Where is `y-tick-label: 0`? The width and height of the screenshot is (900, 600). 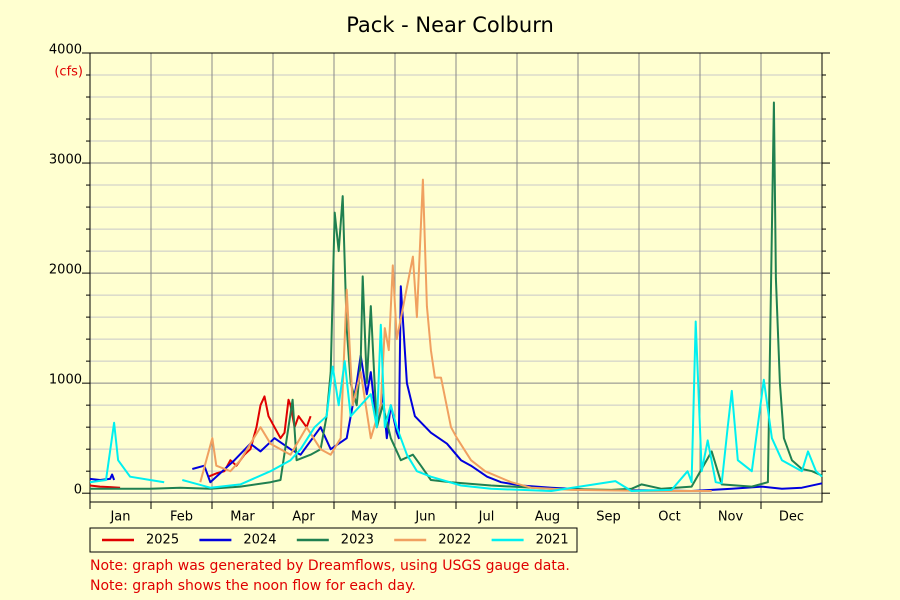
y-tick-label: 0 is located at coordinates (78, 490).